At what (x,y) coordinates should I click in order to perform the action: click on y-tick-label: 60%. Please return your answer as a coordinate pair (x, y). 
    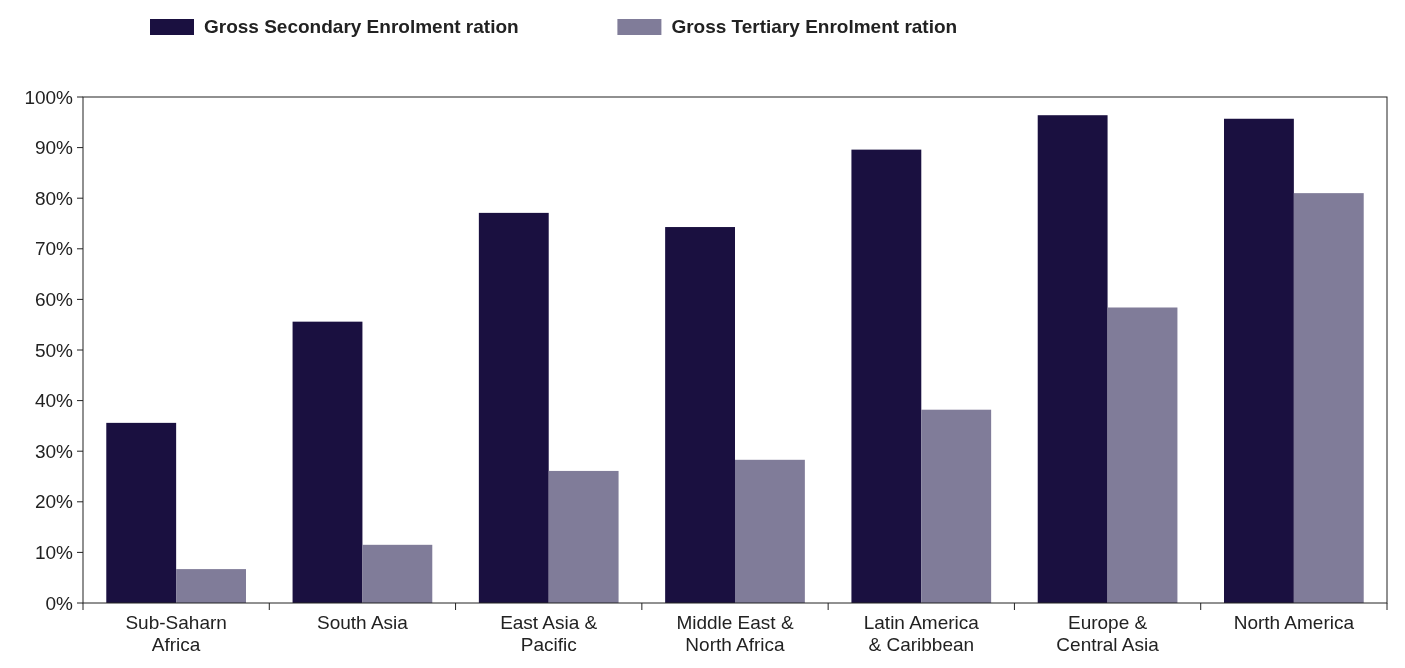
    Looking at the image, I should click on (54, 300).